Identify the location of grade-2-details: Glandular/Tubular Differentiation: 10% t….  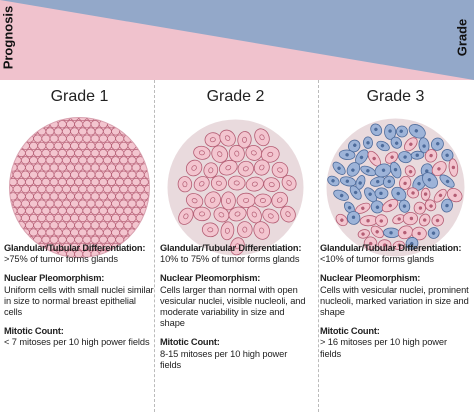
(235, 307).